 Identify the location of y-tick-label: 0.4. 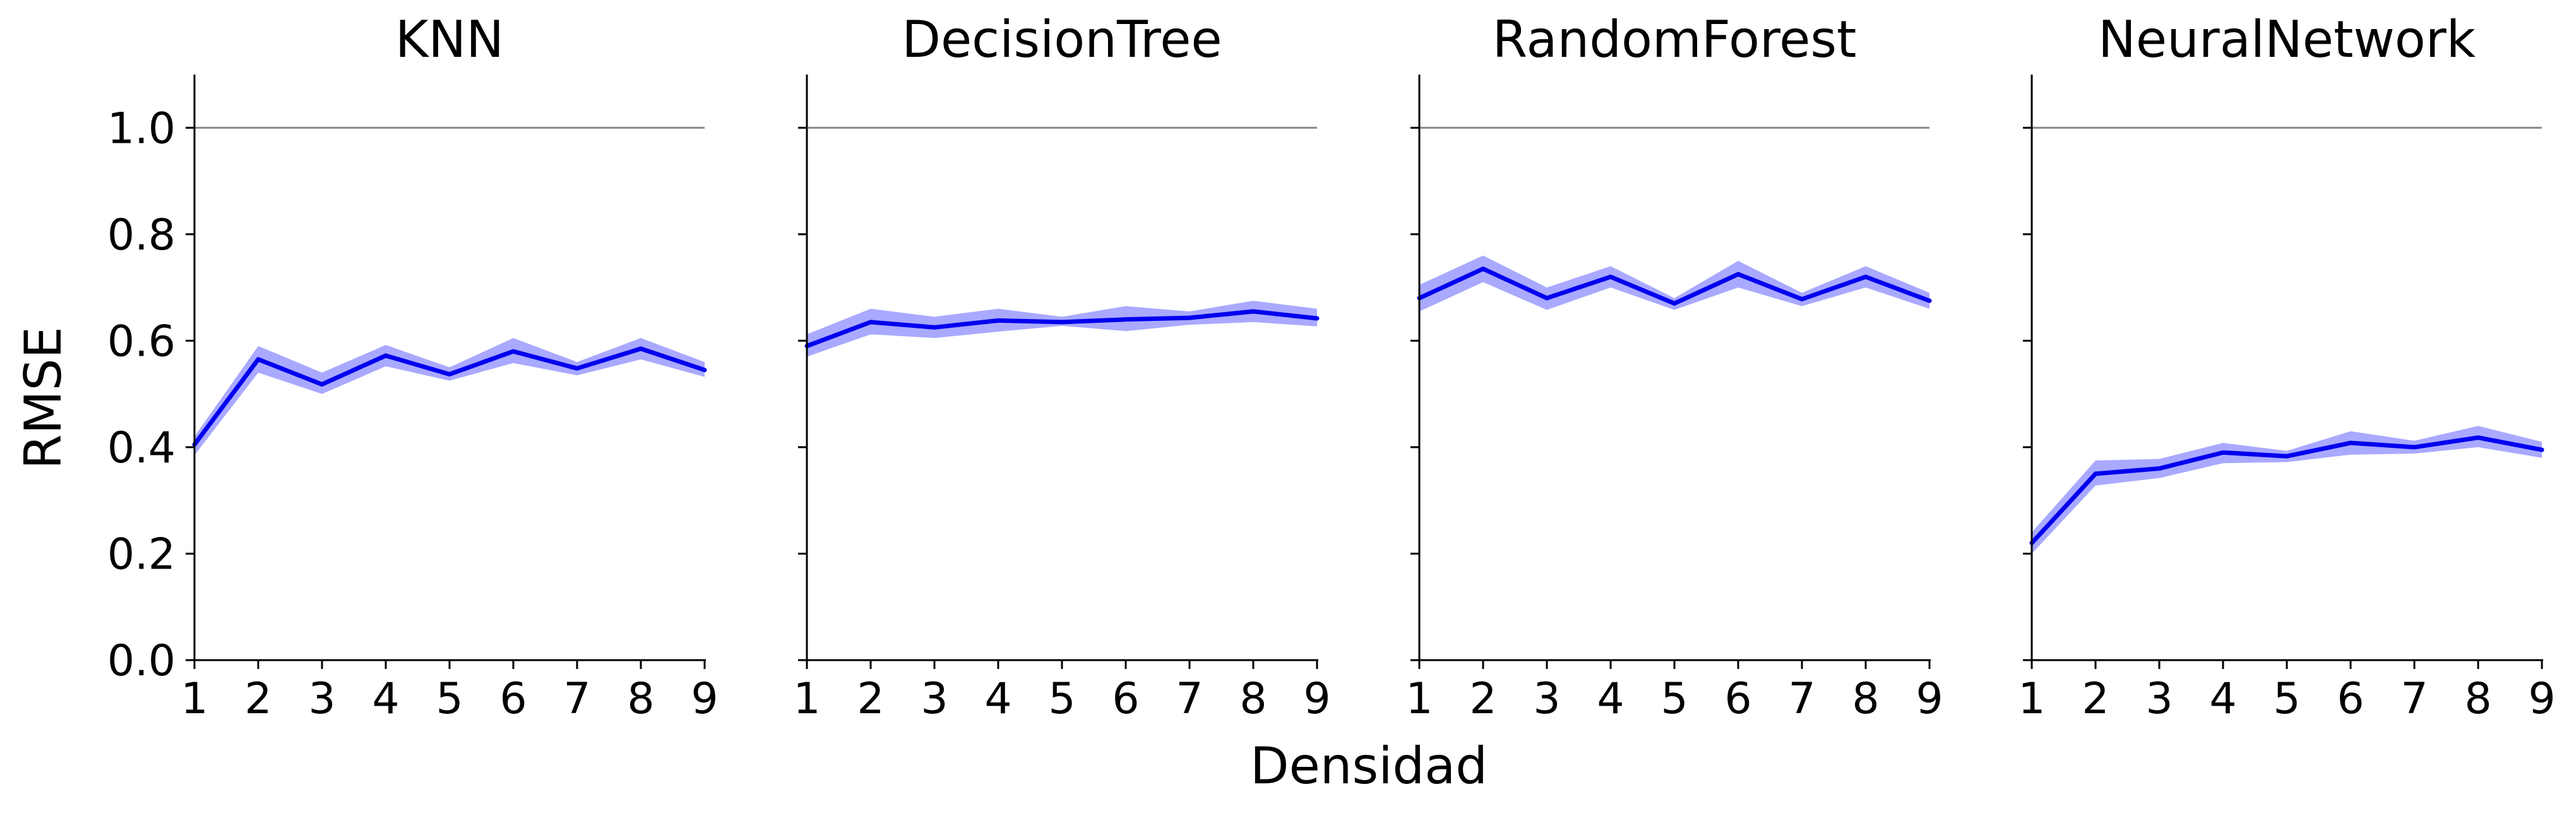
(141, 448).